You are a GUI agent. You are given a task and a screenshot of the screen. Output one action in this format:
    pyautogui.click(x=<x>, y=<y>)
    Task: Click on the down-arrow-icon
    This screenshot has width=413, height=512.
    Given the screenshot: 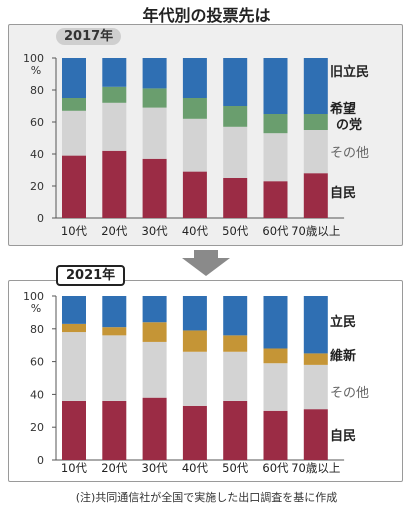 What is the action you would take?
    pyautogui.click(x=206, y=263)
    